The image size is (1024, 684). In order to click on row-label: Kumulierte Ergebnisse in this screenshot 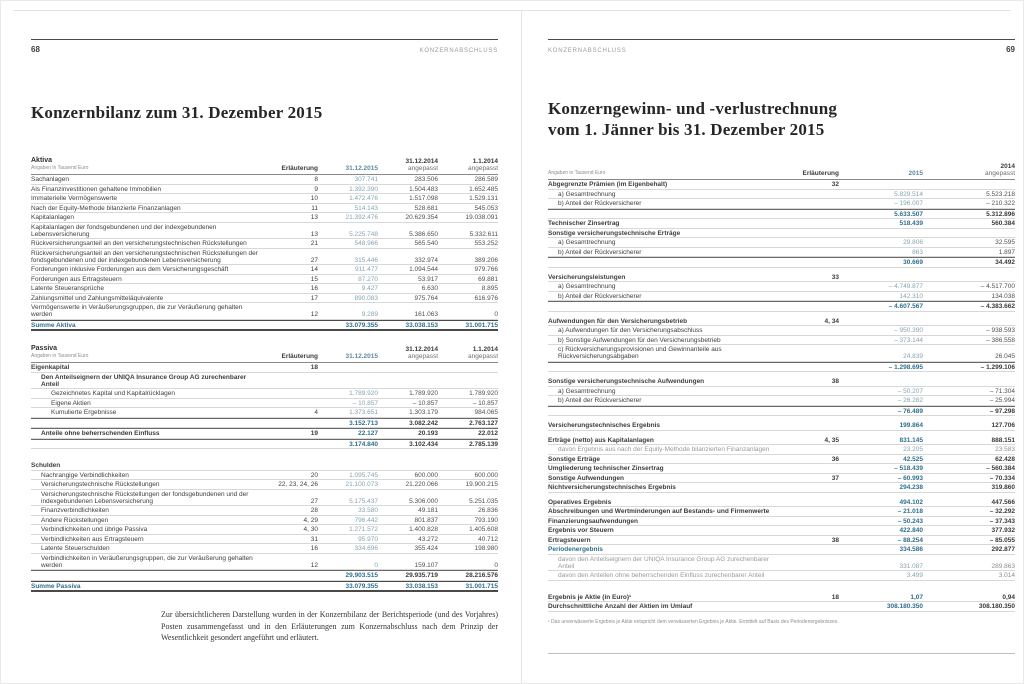, I will do `click(84, 412)`.